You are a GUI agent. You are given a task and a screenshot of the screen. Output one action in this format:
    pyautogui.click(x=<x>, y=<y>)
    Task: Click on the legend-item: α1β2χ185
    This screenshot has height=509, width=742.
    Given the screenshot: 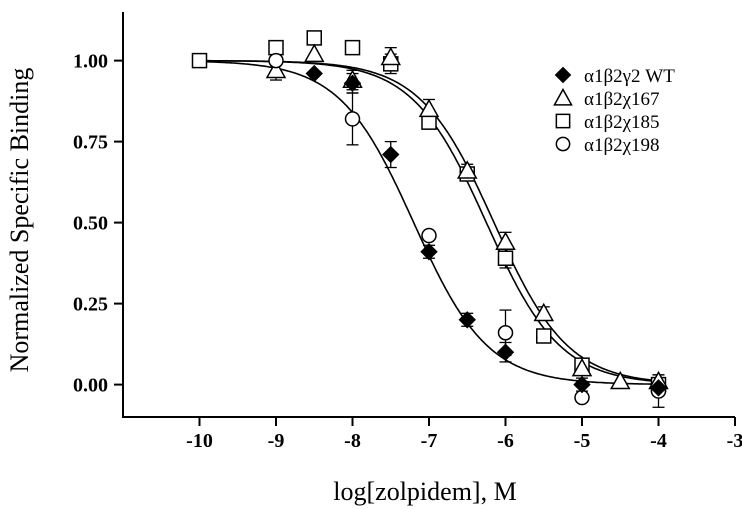 What is the action you would take?
    pyautogui.click(x=607, y=122)
    